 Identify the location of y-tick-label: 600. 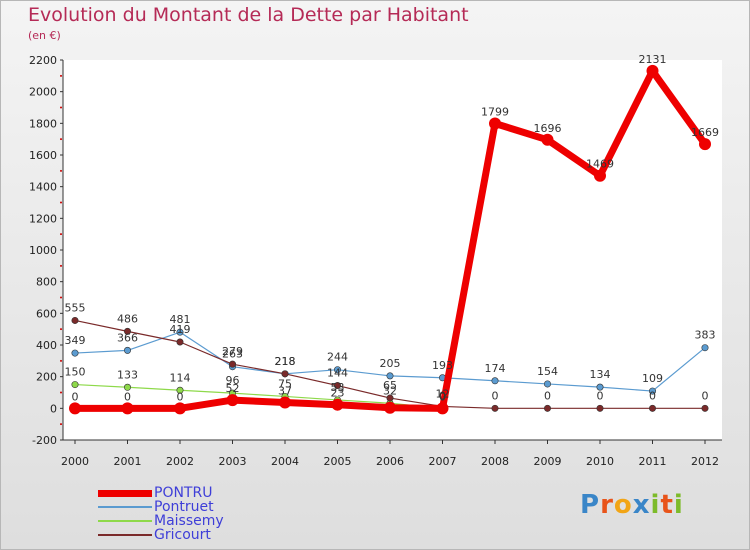
(46, 313).